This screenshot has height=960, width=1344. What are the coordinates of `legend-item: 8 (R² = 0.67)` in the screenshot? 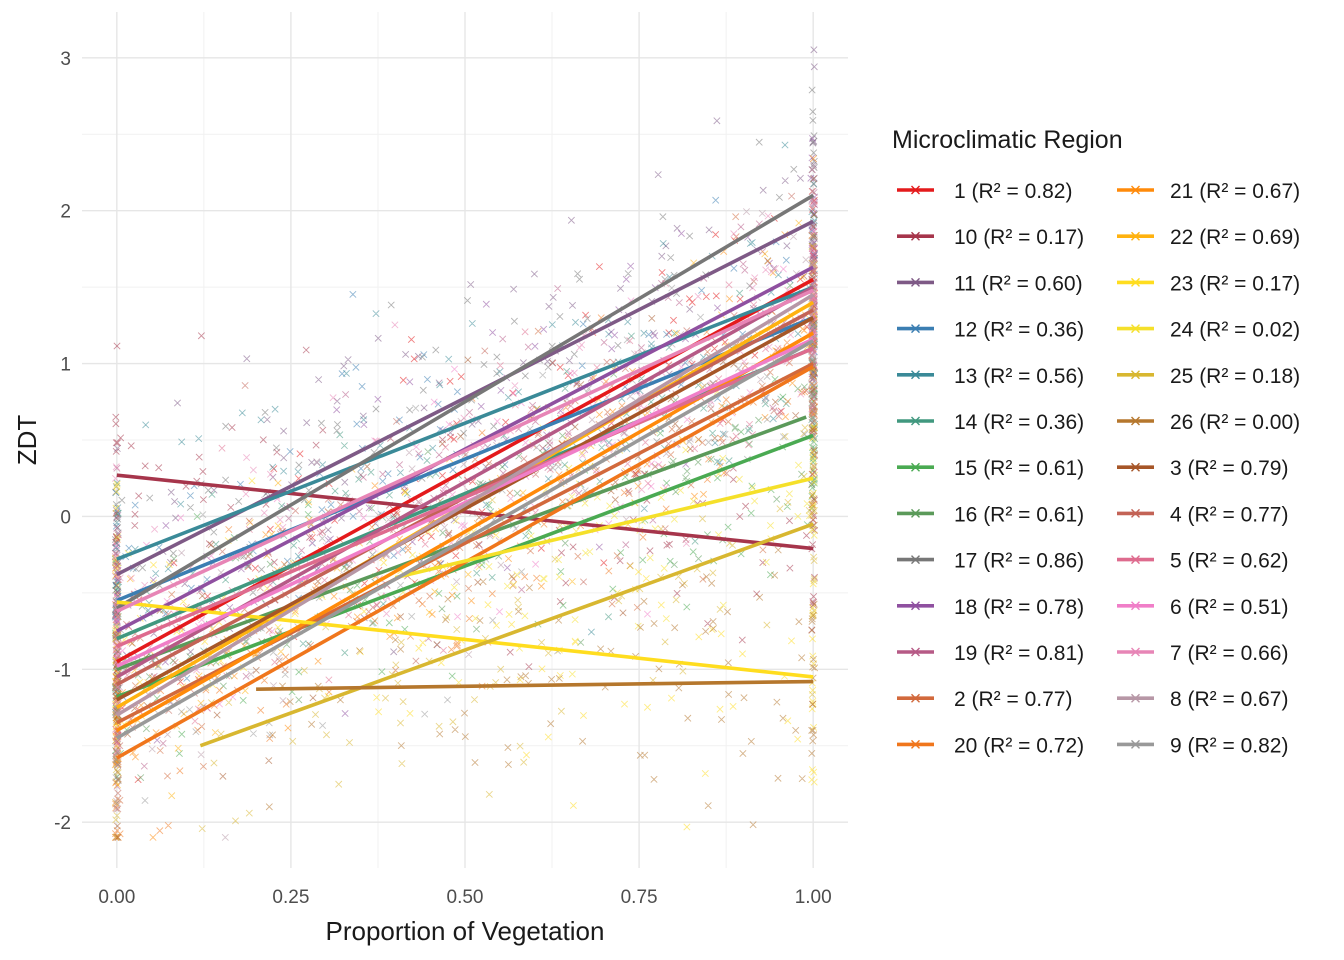 It's located at (1202, 699).